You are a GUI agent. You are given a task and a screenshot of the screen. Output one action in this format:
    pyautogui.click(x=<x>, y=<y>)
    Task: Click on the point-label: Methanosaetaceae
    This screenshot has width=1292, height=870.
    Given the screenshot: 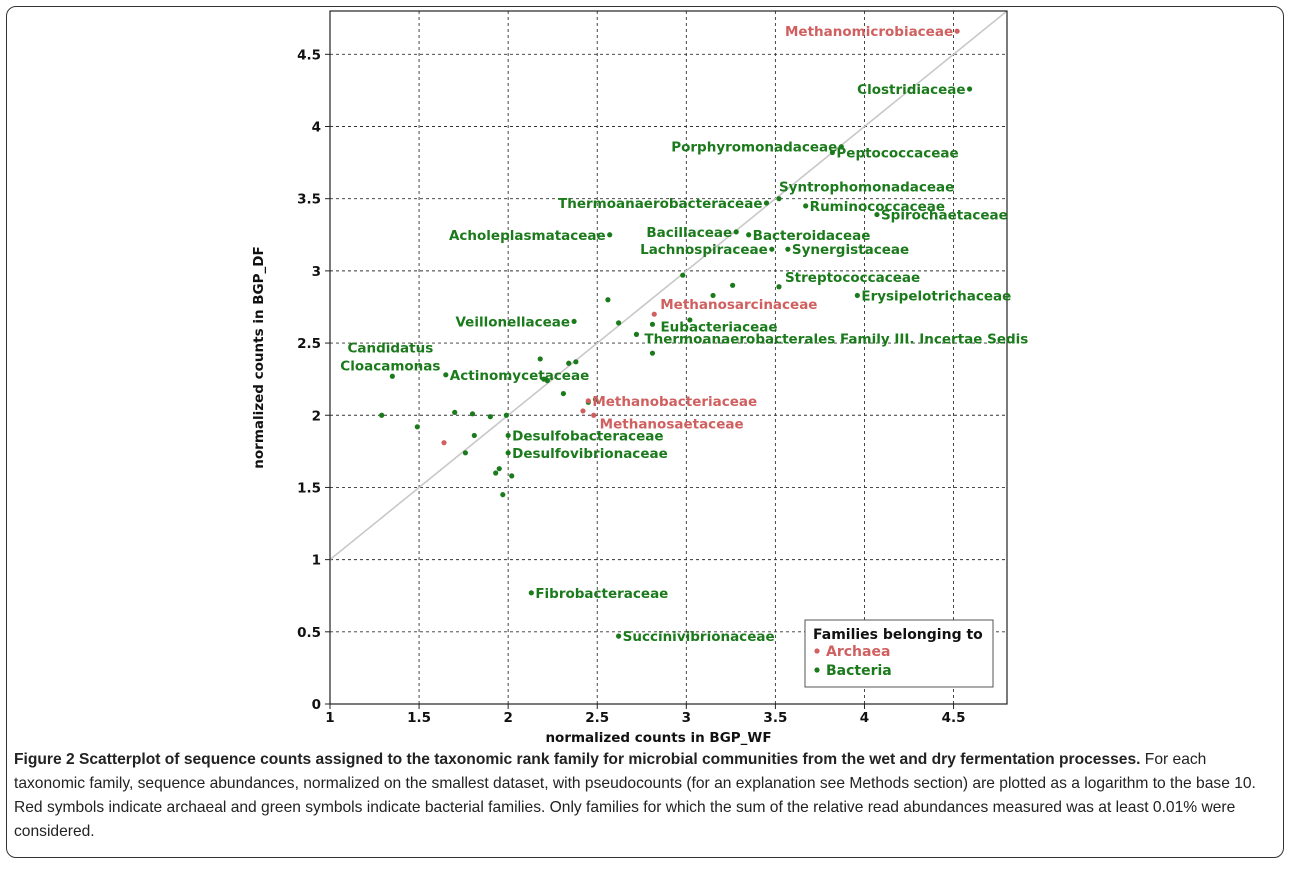 What is the action you would take?
    pyautogui.click(x=672, y=424)
    